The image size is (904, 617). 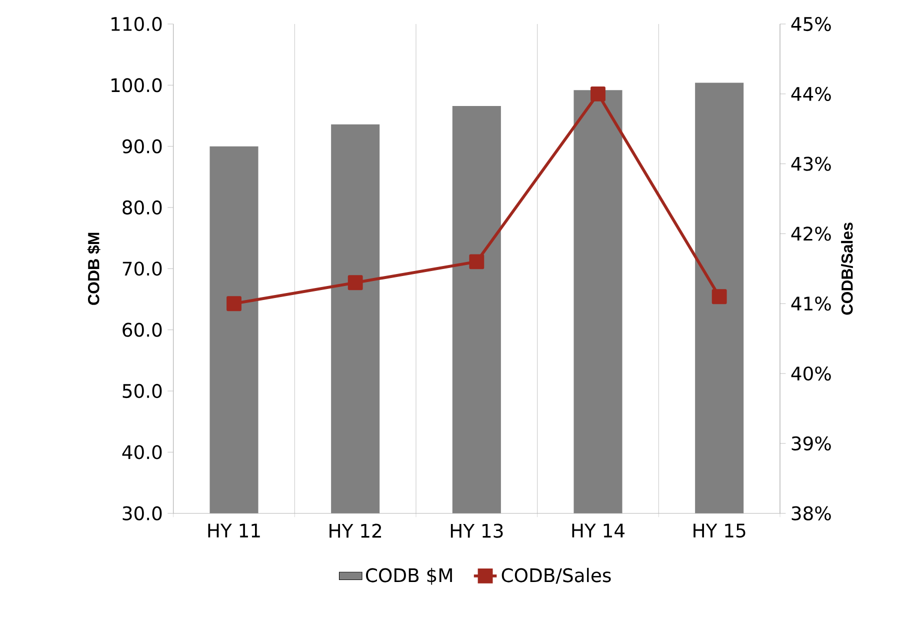 I want to click on x-tick-label: HY 11, so click(x=234, y=531).